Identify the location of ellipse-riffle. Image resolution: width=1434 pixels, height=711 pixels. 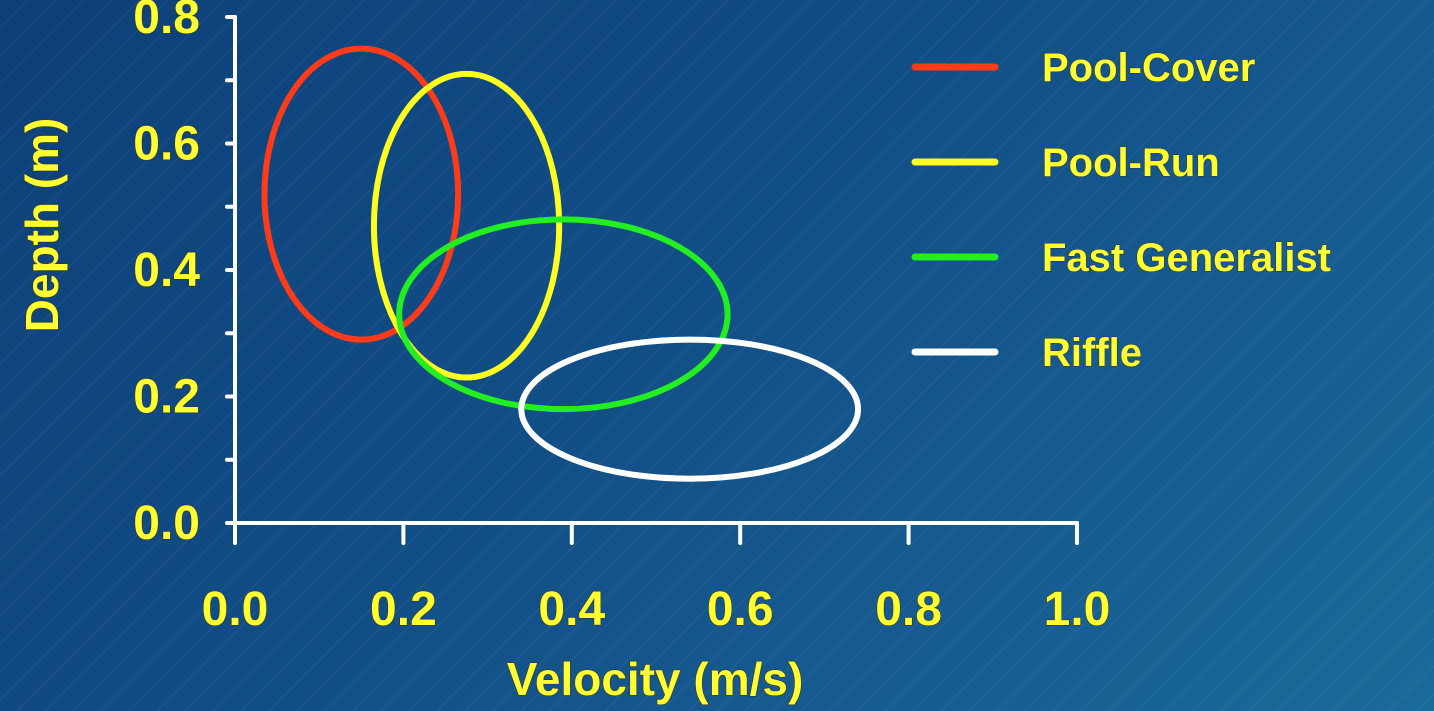
(690, 409).